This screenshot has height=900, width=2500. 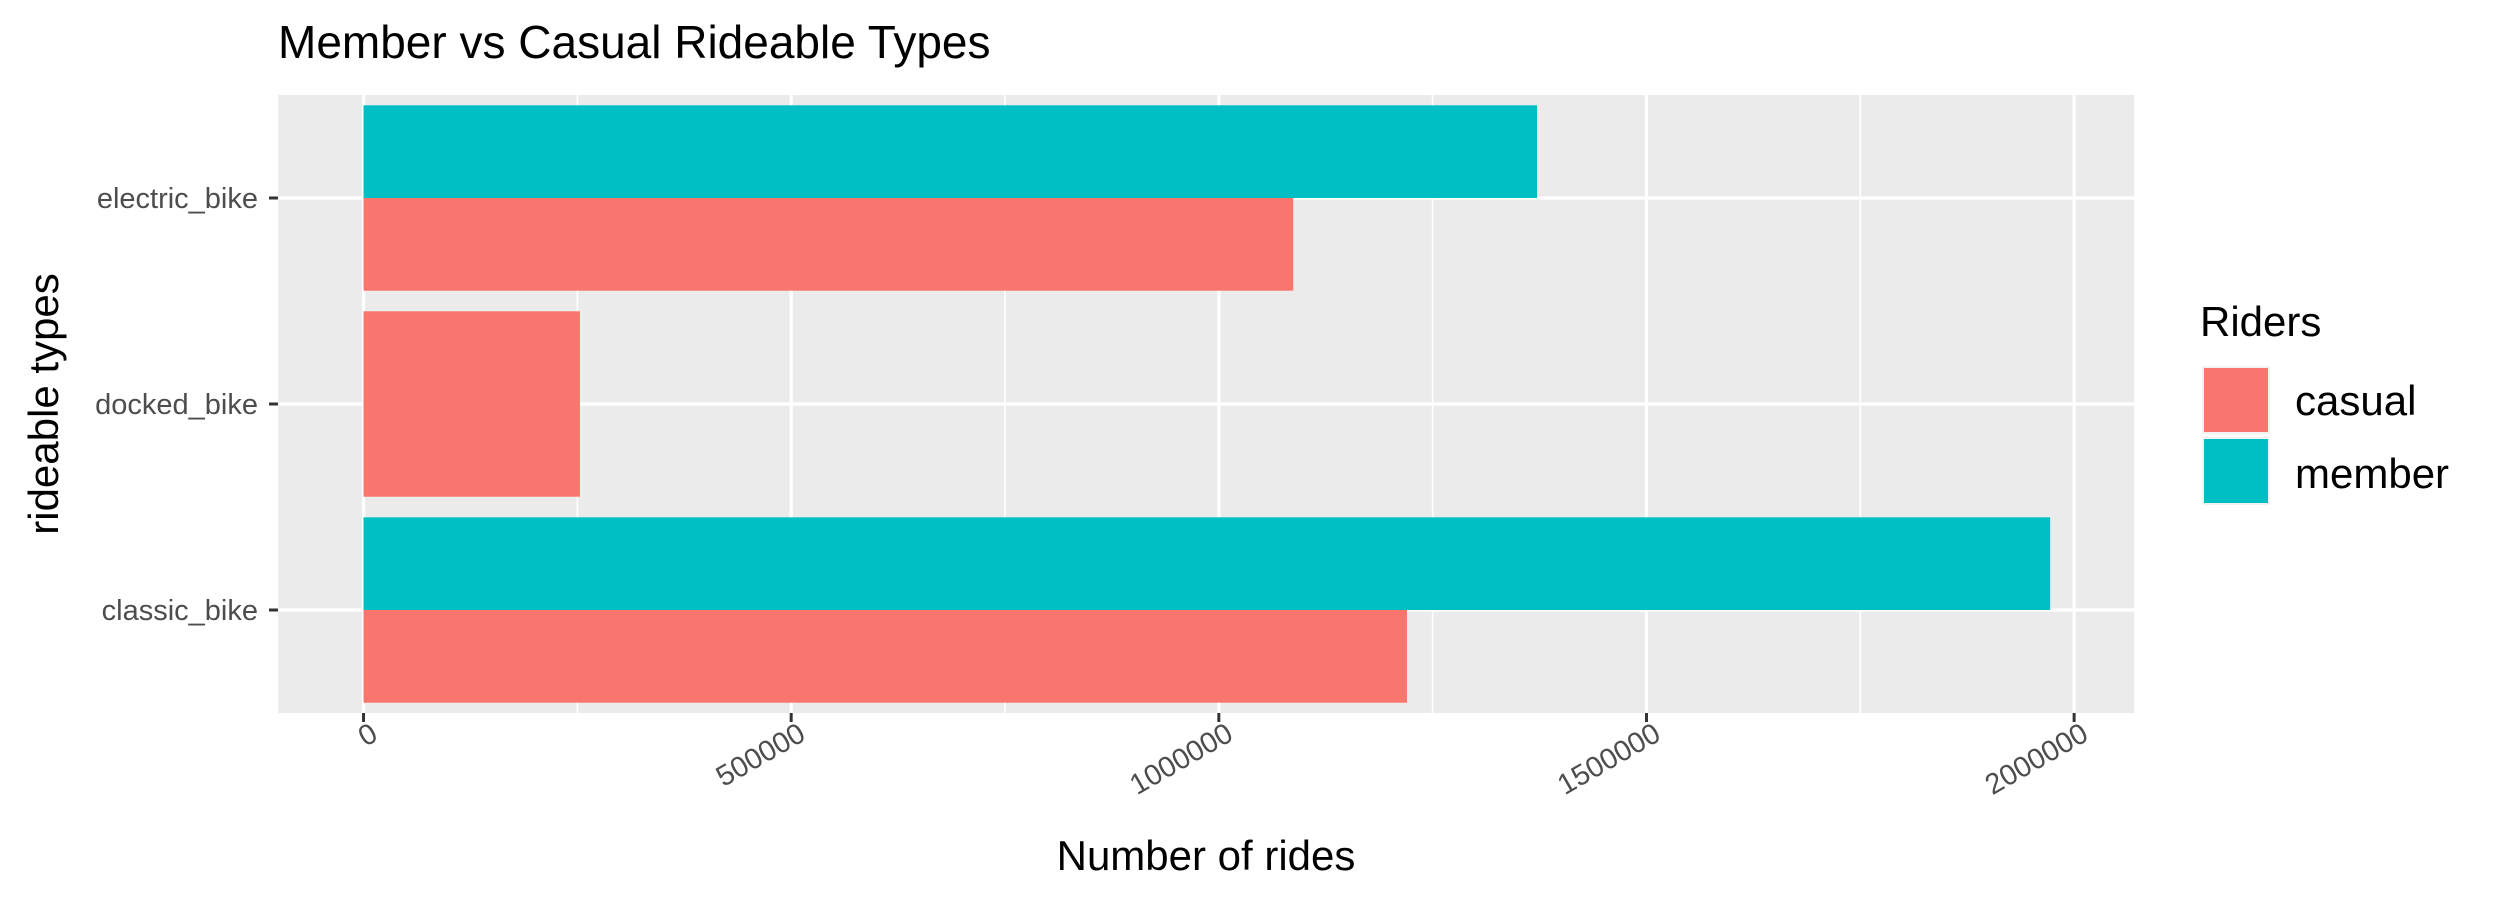 What do you see at coordinates (2236, 400) in the screenshot?
I see `legend-swatch-casual` at bounding box center [2236, 400].